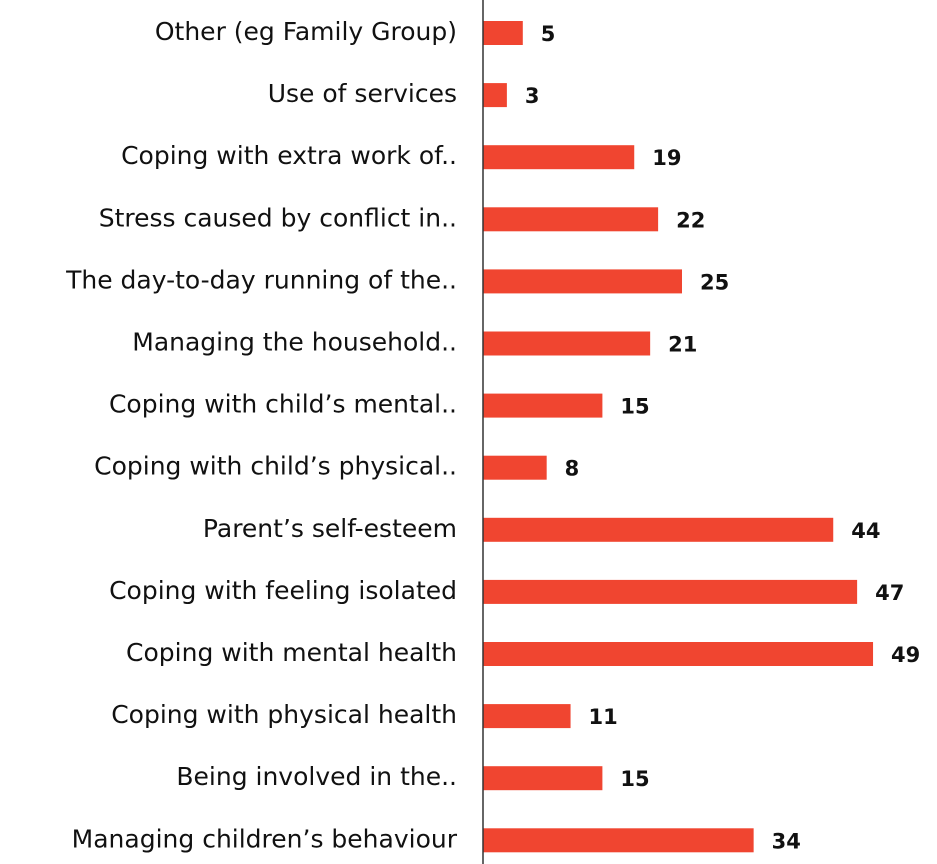 The image size is (937, 864). I want to click on value-label: 47, so click(889, 593).